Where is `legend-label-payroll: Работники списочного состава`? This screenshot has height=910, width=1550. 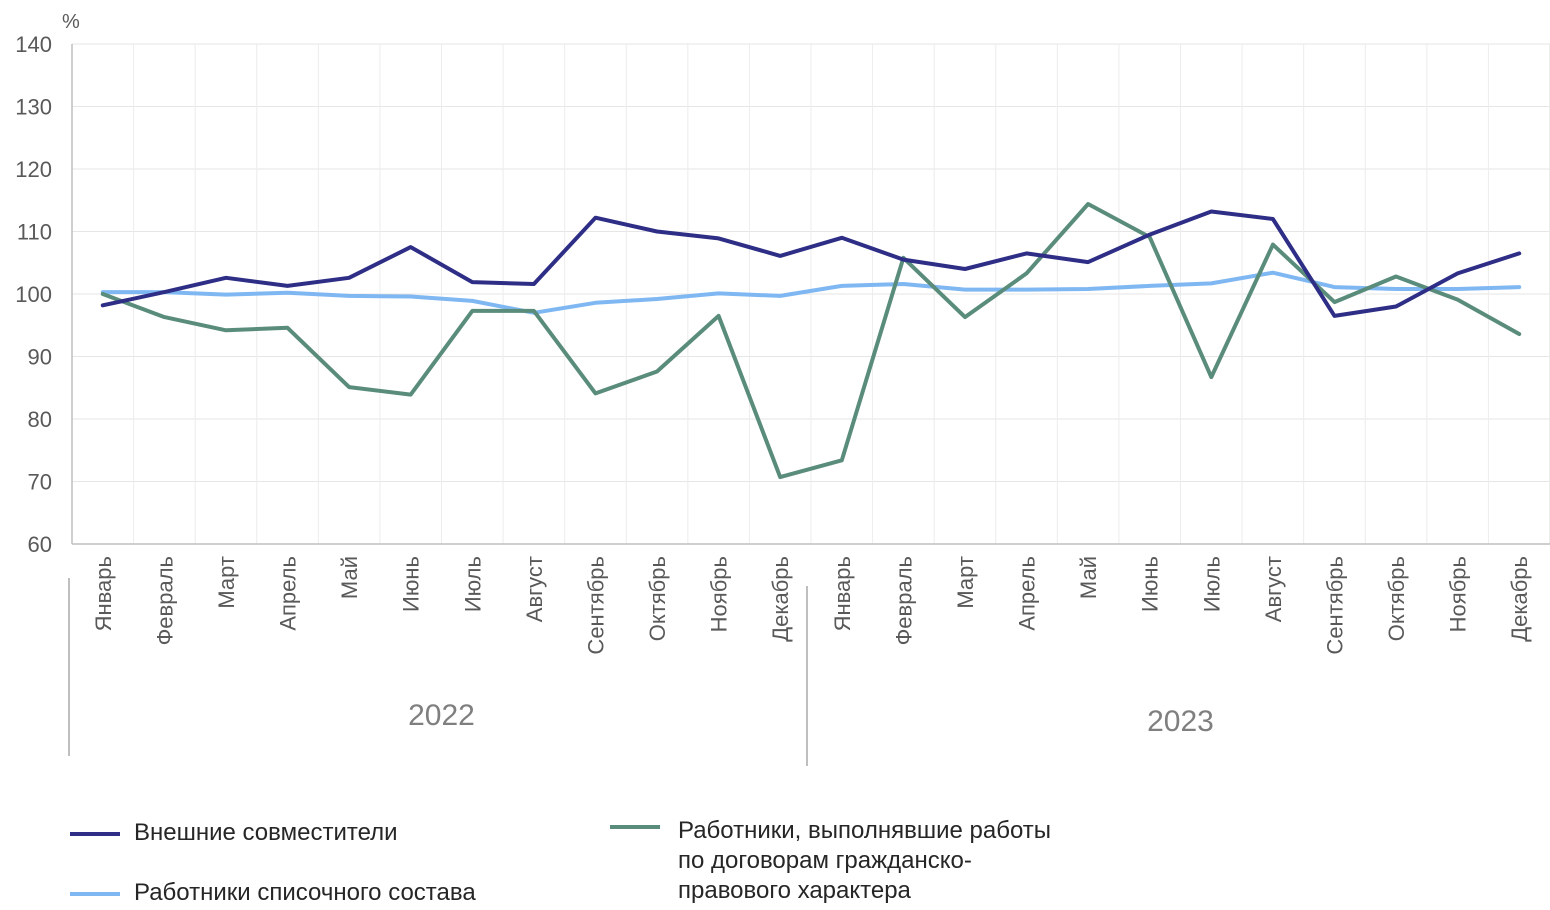 legend-label-payroll: Работники списочного состава is located at coordinates (305, 892).